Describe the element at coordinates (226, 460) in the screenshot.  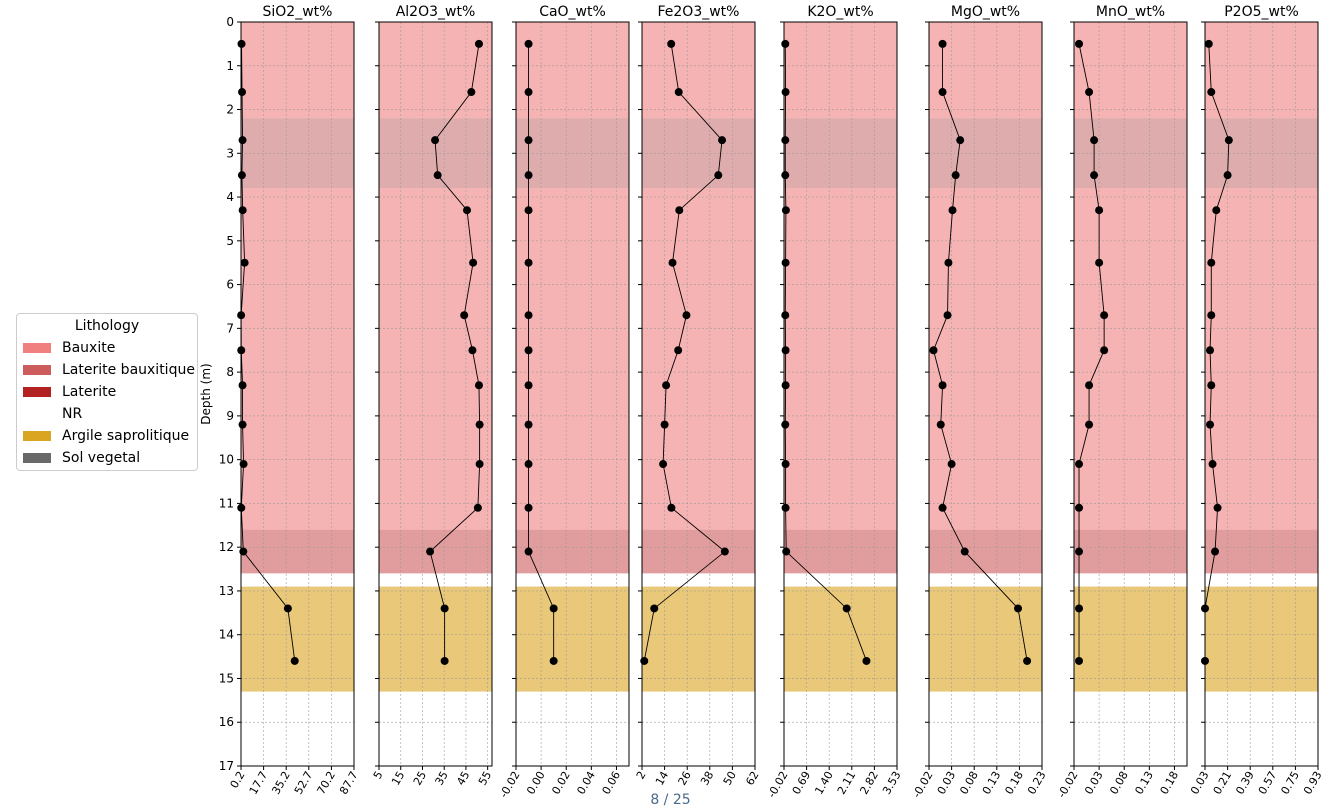
I see `y-tick-label: 10` at that location.